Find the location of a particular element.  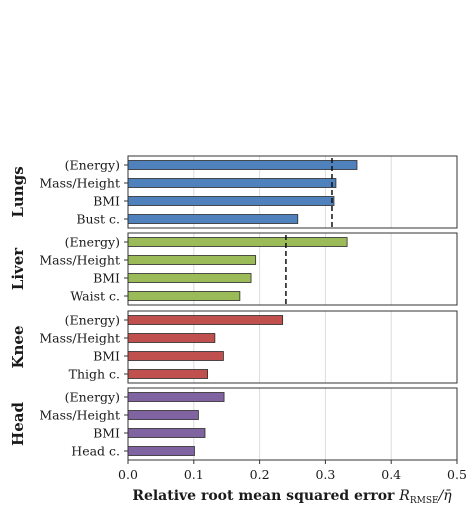

x-axis: 0.0 0.1 0.2 0.3 0.4 0.5 is located at coordinates (292, 471).